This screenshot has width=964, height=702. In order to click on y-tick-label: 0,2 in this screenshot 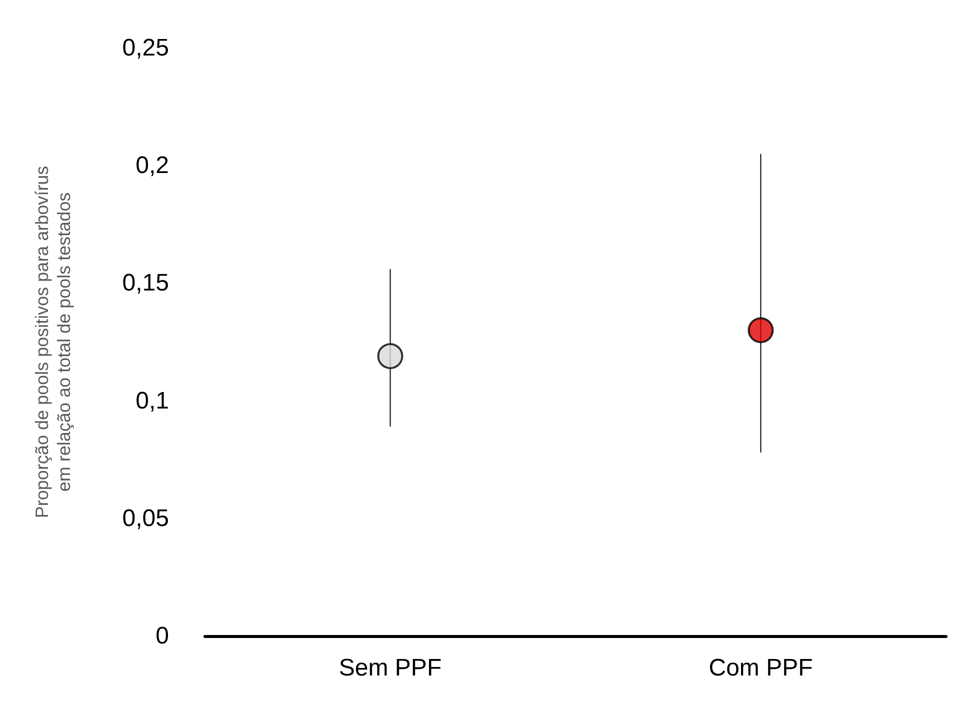, I will do `click(152, 166)`.